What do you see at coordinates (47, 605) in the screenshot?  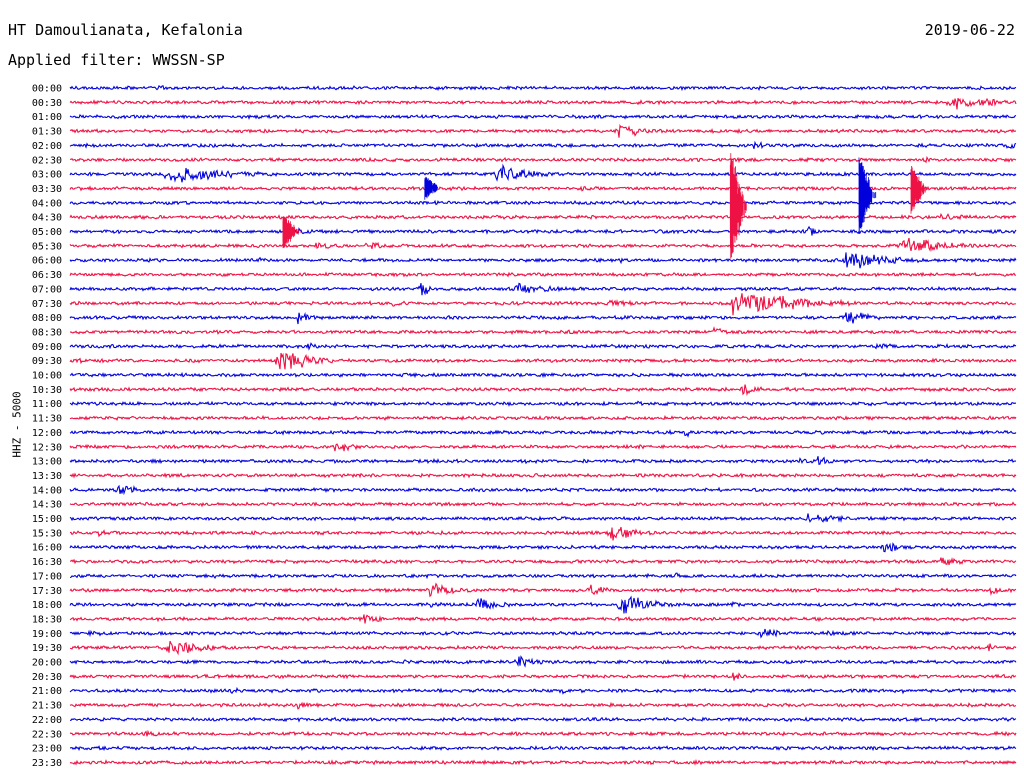 I see `time-tick-label: 18:00` at bounding box center [47, 605].